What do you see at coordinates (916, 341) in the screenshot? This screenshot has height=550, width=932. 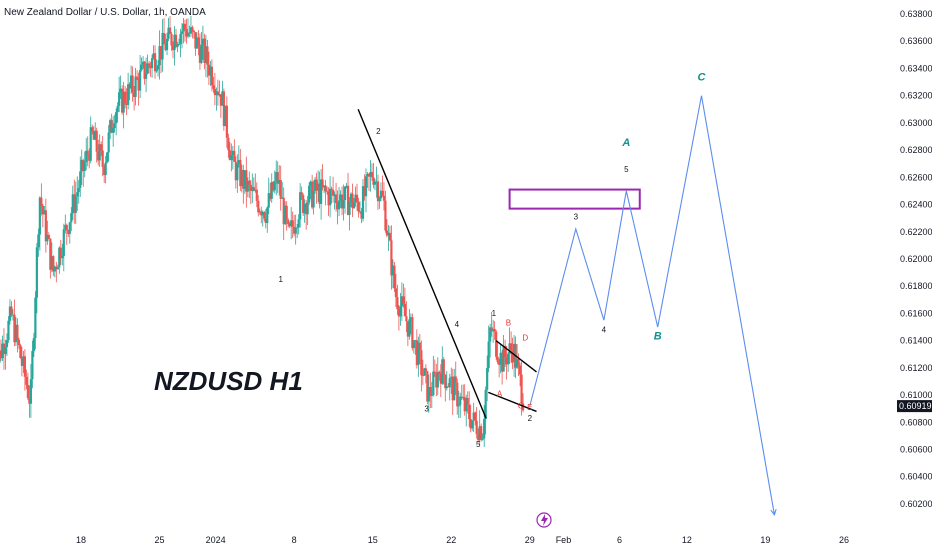 I see `price-tick-label: 0.61400` at bounding box center [916, 341].